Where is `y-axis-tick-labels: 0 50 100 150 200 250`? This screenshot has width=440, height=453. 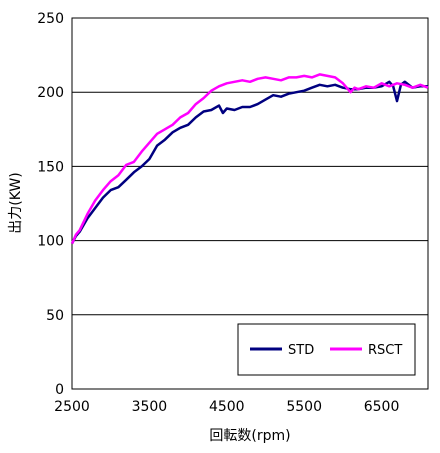 y-axis-tick-labels: 0 50 100 150 200 250 is located at coordinates (50, 204).